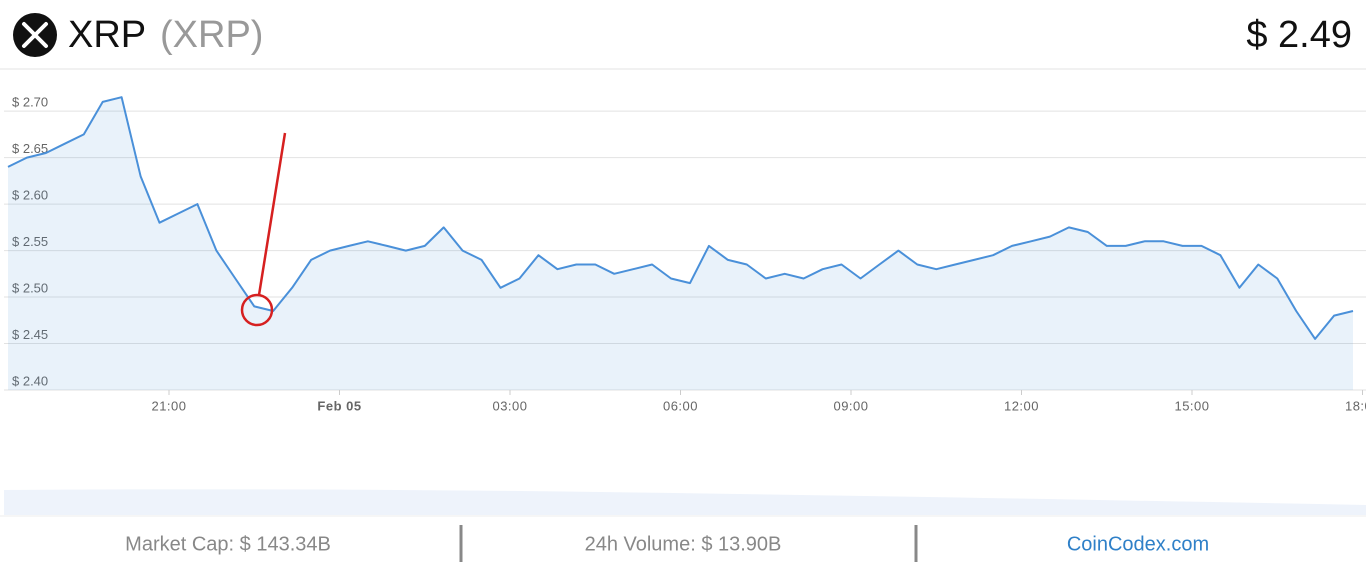 This screenshot has width=1366, height=565. Describe the element at coordinates (30, 334) in the screenshot. I see `y-tick-label: $ 2.45` at that location.